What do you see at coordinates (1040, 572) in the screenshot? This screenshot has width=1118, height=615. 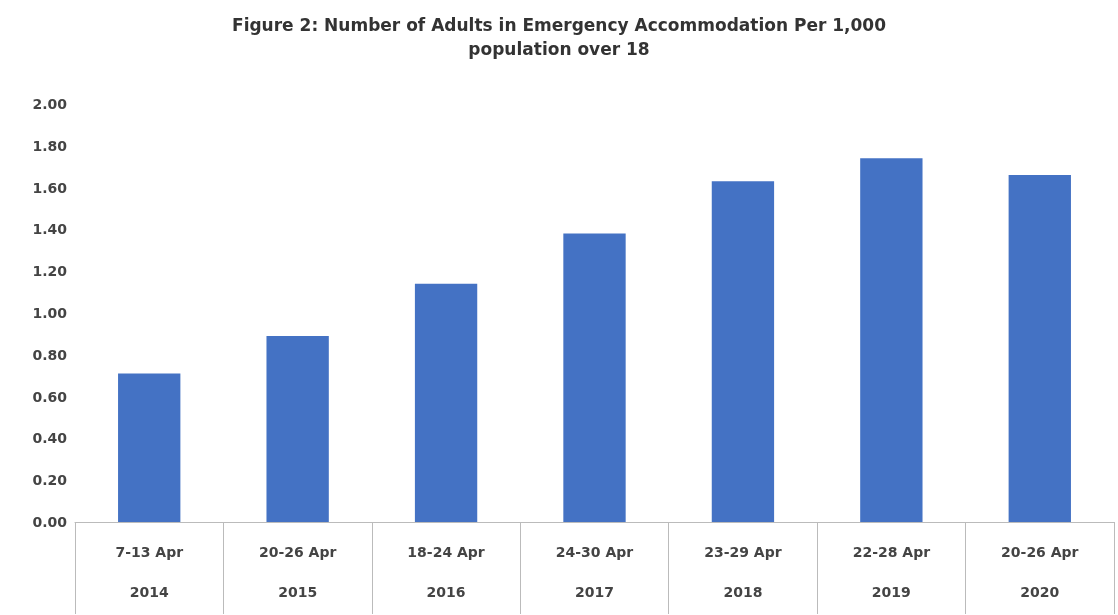 I see `category-label: 20-26 Apr 2020` at bounding box center [1040, 572].